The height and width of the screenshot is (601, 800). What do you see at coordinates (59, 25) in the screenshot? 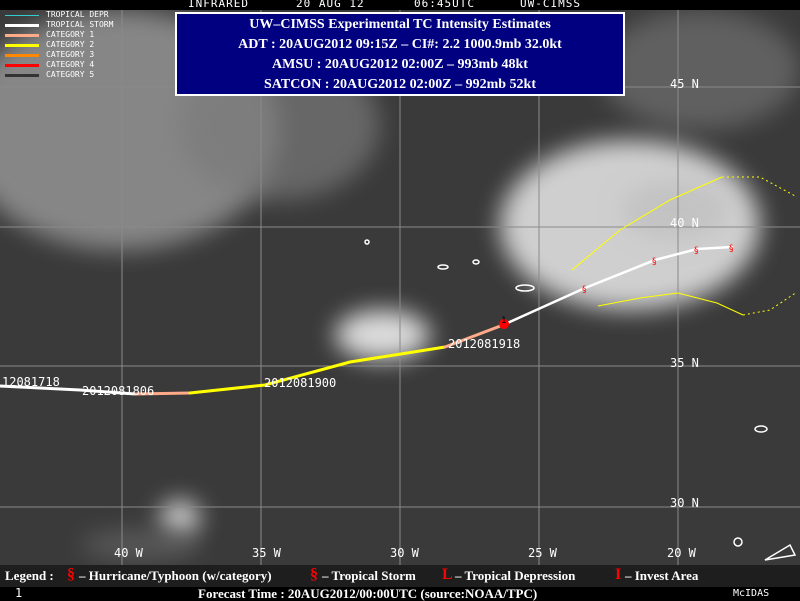
I see `legend-item: TROPICAL STORM` at bounding box center [59, 25].